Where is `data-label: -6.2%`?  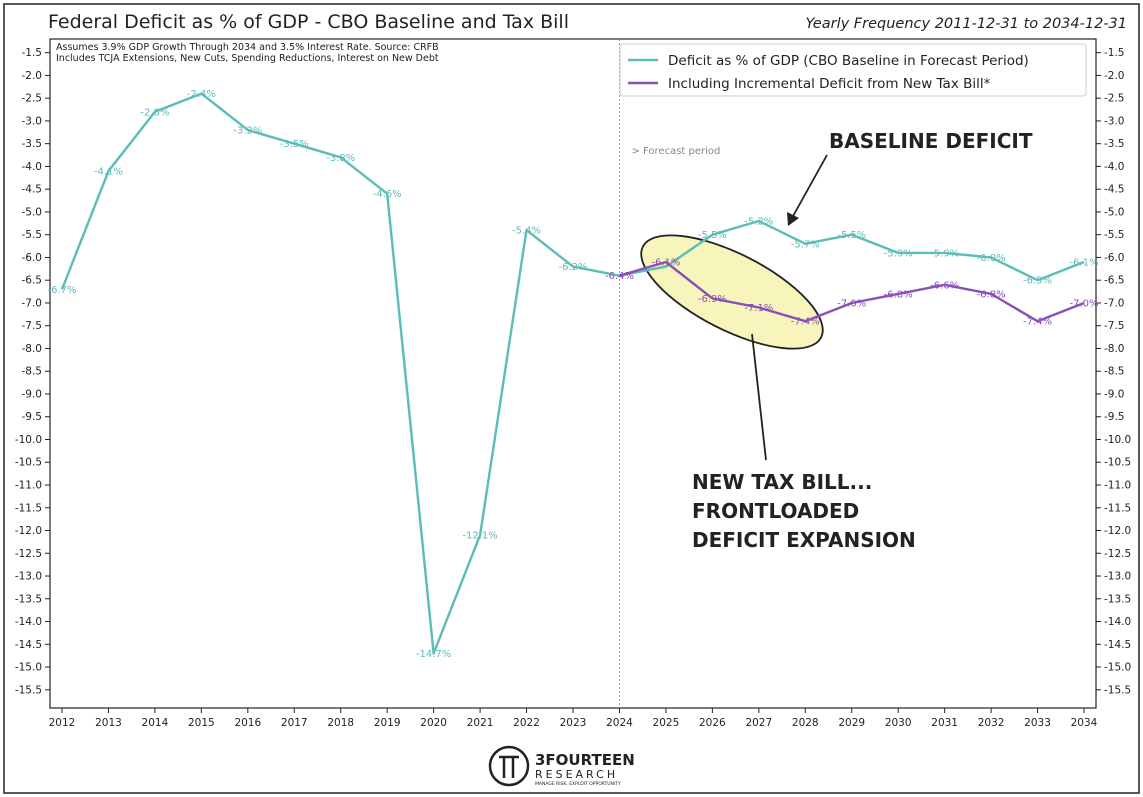 data-label: -6.2% is located at coordinates (572, 267).